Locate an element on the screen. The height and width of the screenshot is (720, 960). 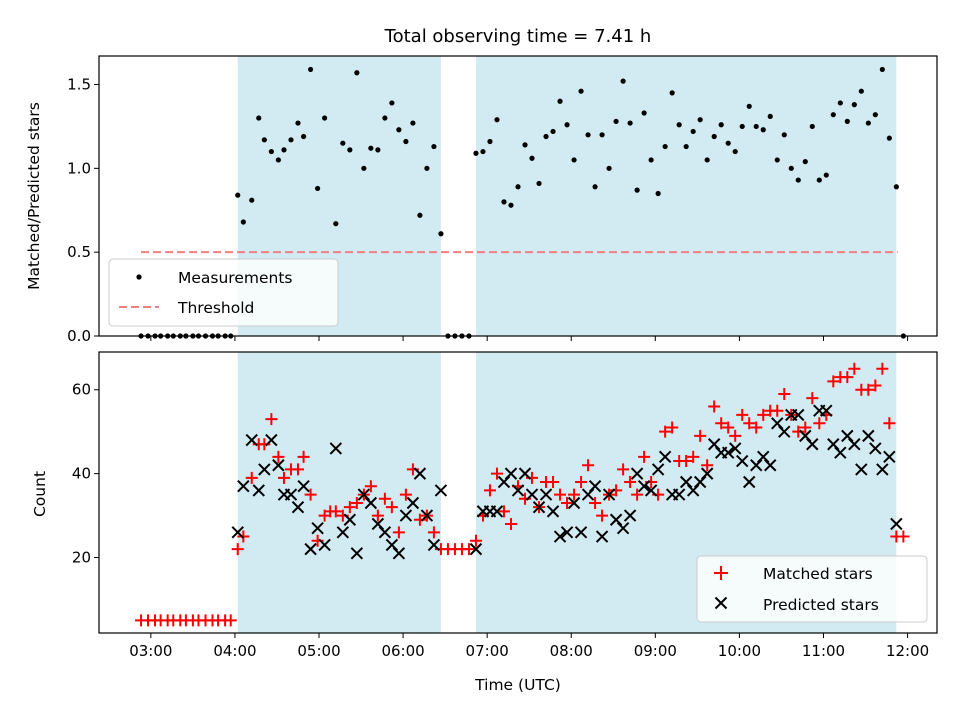
top-ytick-label: 1.5 is located at coordinates (79, 85).